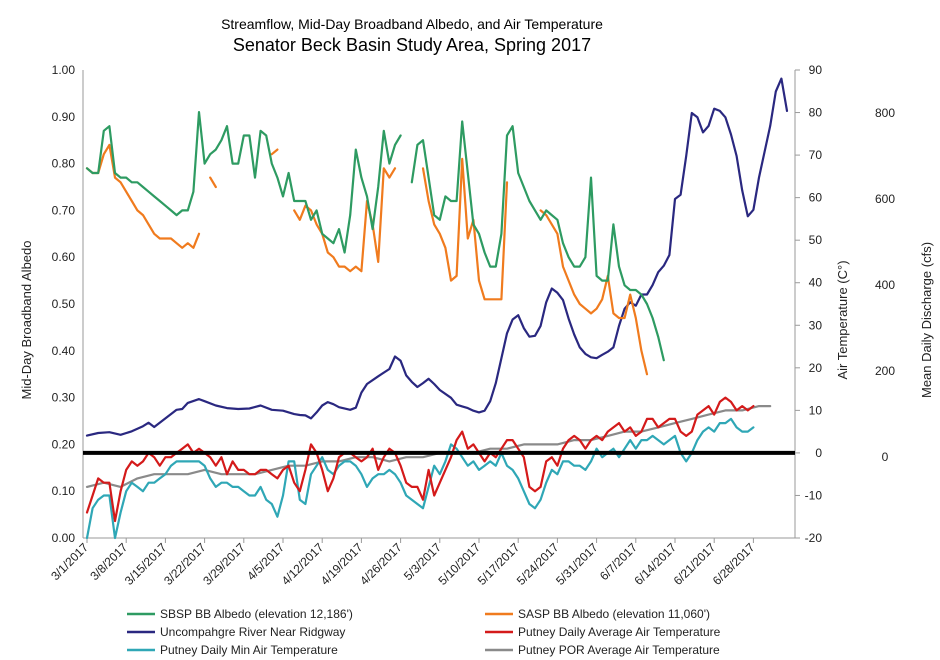  What do you see at coordinates (885, 371) in the screenshot?
I see `discharge-tick-label: 200` at bounding box center [885, 371].